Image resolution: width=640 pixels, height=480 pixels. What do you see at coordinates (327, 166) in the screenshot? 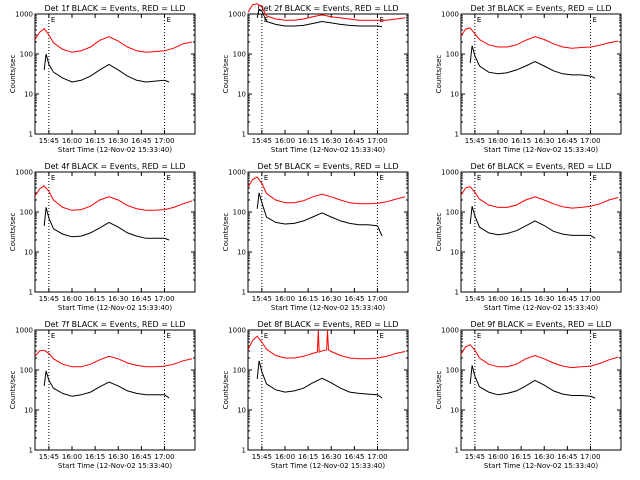
I see `chart-title: Det 5f BLACK = Events, RED = LLD` at bounding box center [327, 166].